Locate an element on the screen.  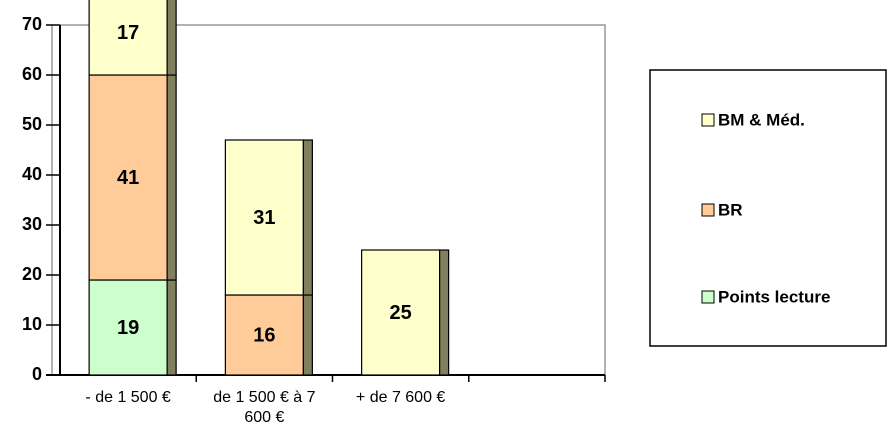
data-label: 17 is located at coordinates (128, 33).